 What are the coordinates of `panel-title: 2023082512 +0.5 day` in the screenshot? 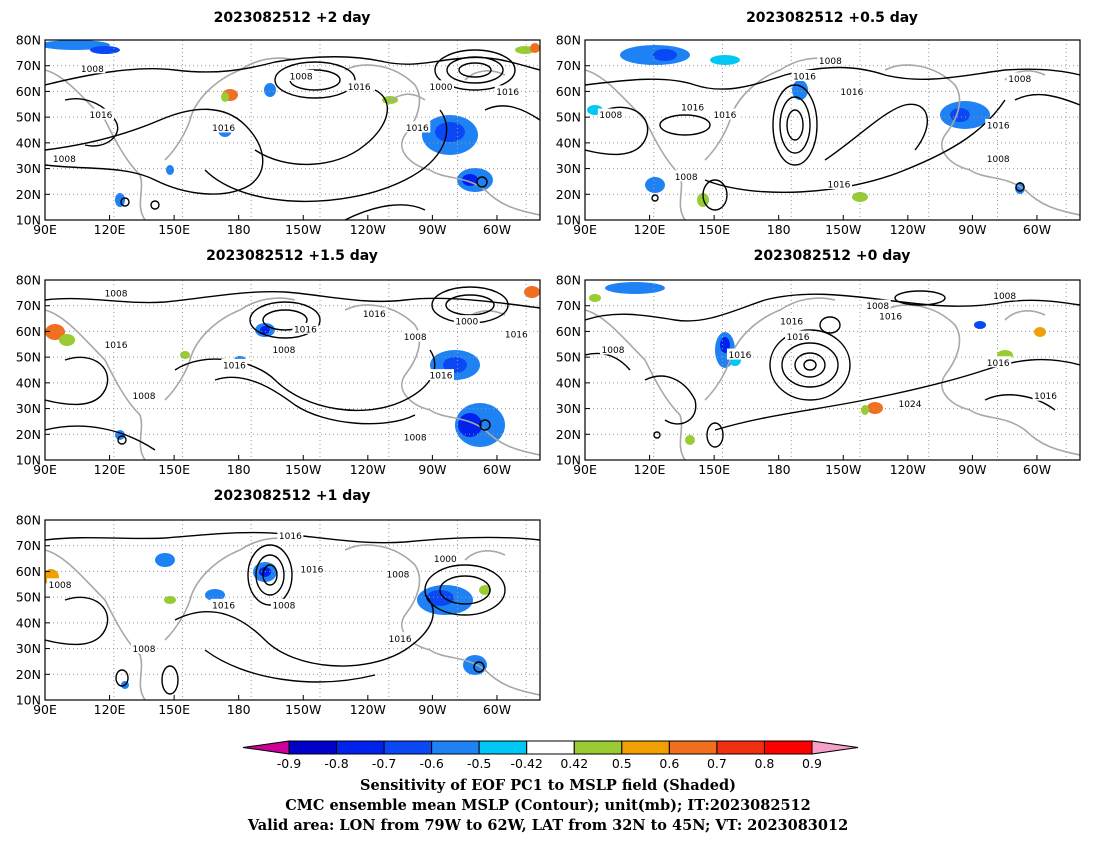 It's located at (832, 18).